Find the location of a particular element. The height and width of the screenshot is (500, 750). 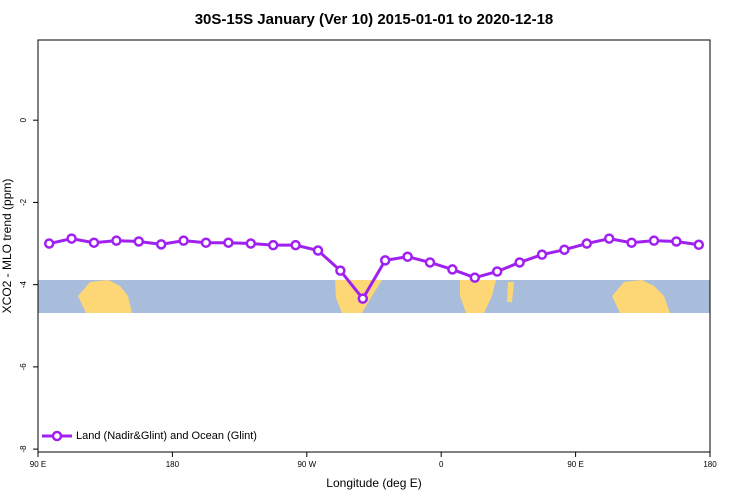

y-tick-label: 0 is located at coordinates (23, 119).